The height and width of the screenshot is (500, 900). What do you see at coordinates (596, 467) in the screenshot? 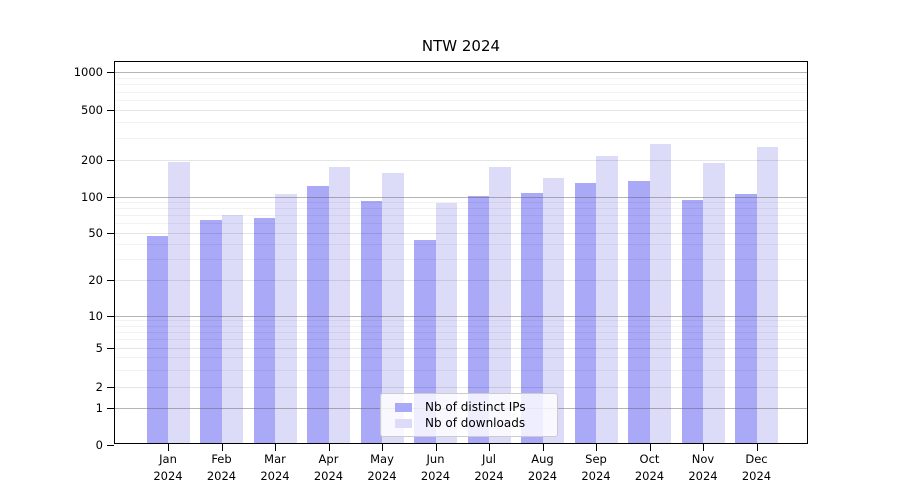
I see `x-tick-label-sep: Sep 2024` at bounding box center [596, 467].